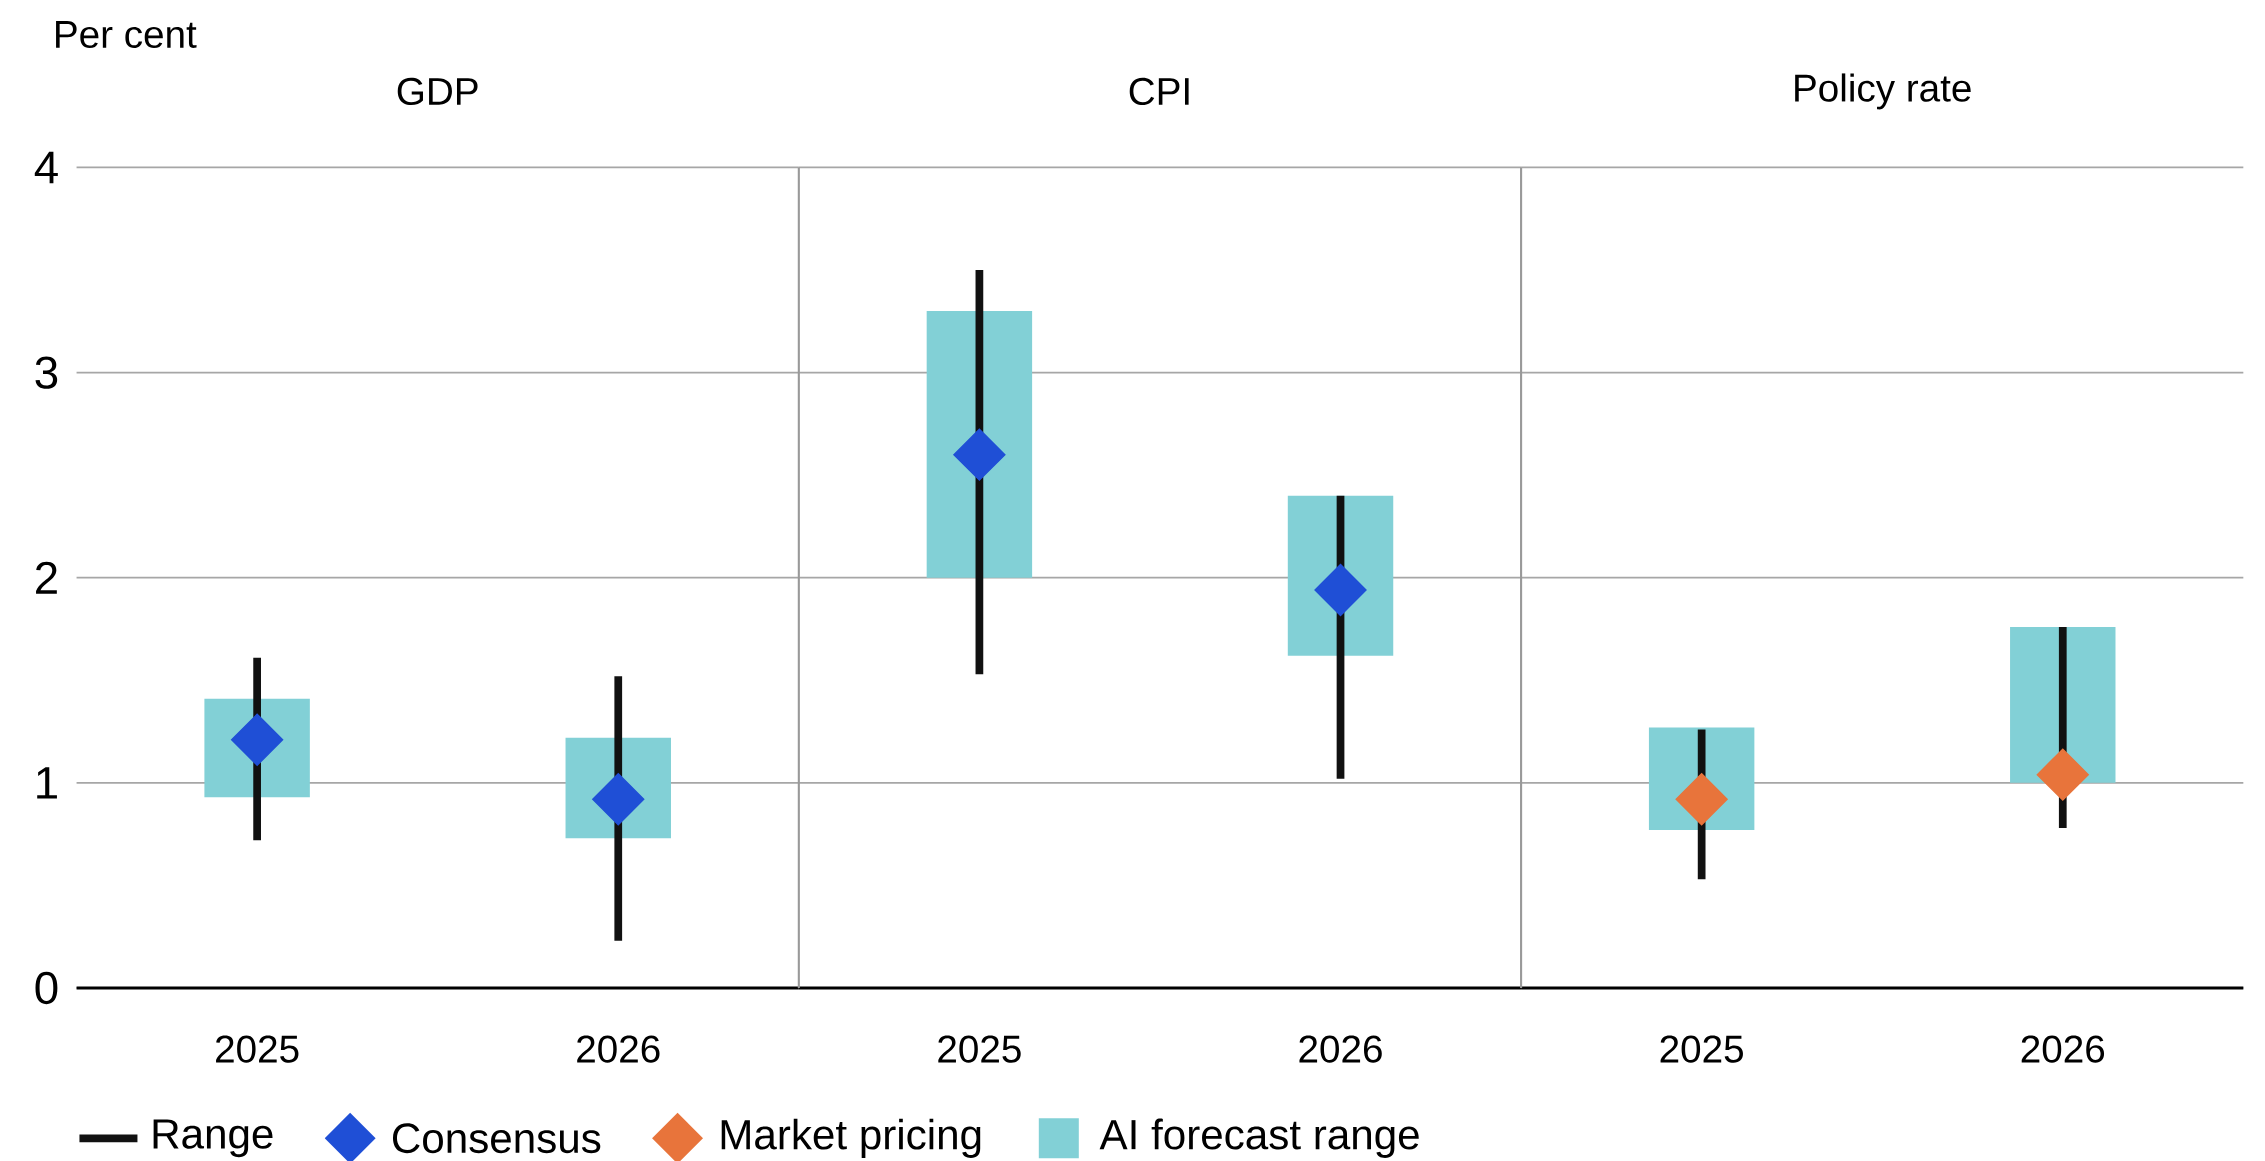  Describe the element at coordinates (46, 988) in the screenshot. I see `y-tick-label: 0` at that location.